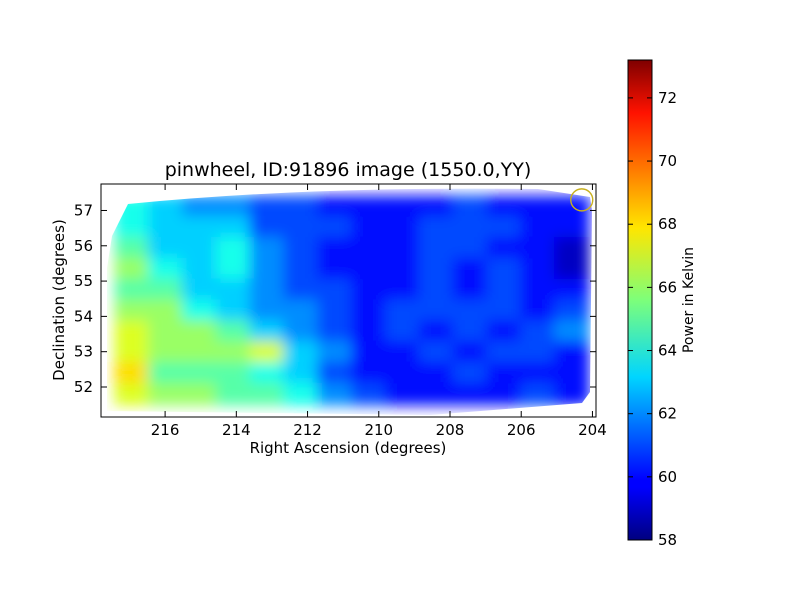 The width and height of the screenshot is (800, 600). Describe the element at coordinates (165, 430) in the screenshot. I see `x-tick-label: 216` at that location.